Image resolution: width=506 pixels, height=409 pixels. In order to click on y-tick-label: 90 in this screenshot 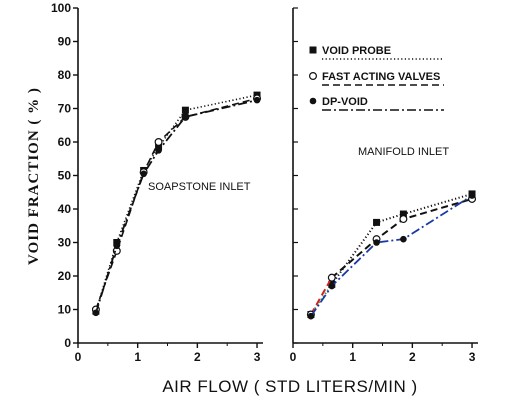, I will do `click(65, 42)`.